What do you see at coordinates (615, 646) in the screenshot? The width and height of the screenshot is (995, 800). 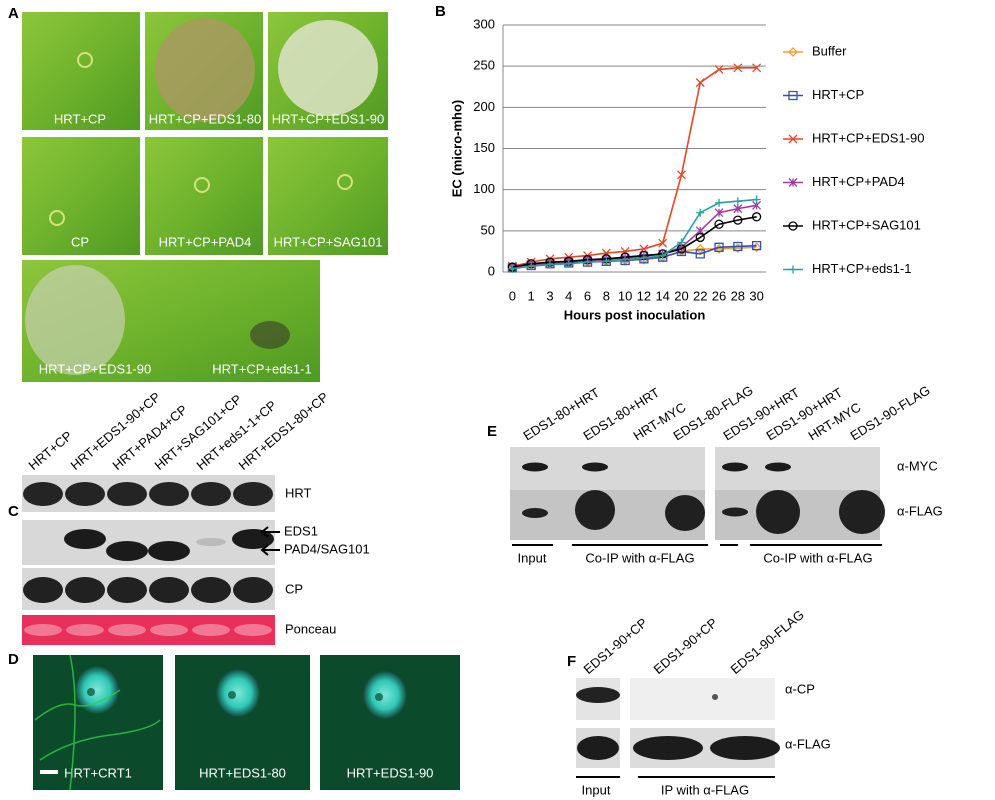 I see `lane-label: EDS1-90+CP` at bounding box center [615, 646].